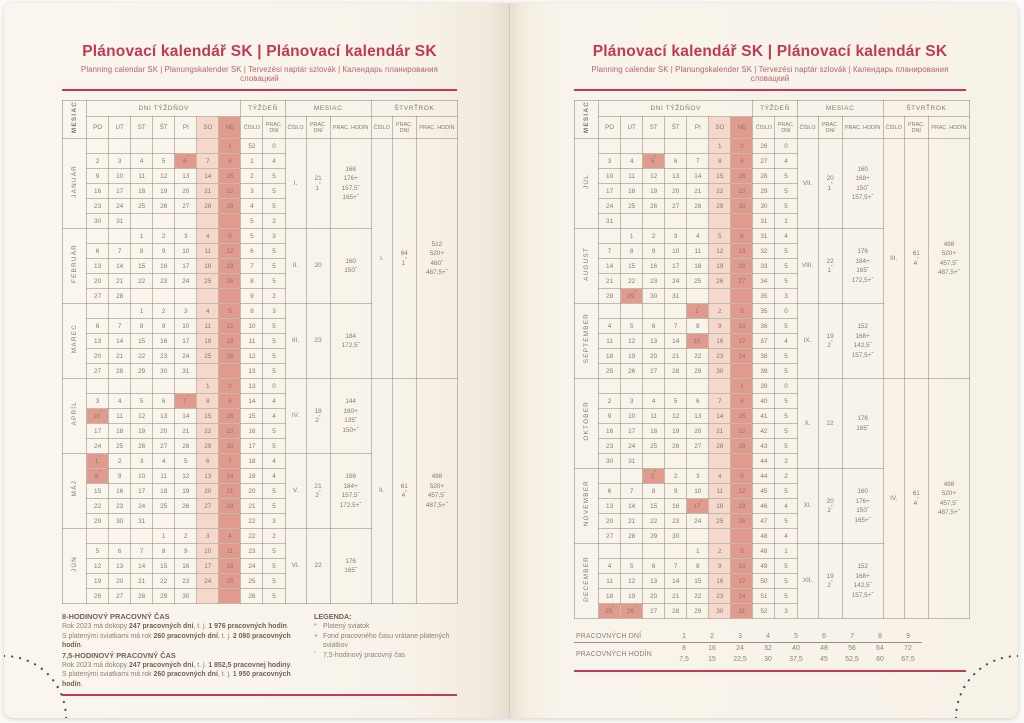 The width and height of the screenshot is (1024, 723). What do you see at coordinates (908, 637) in the screenshot?
I see `workdays-value: 9` at bounding box center [908, 637].